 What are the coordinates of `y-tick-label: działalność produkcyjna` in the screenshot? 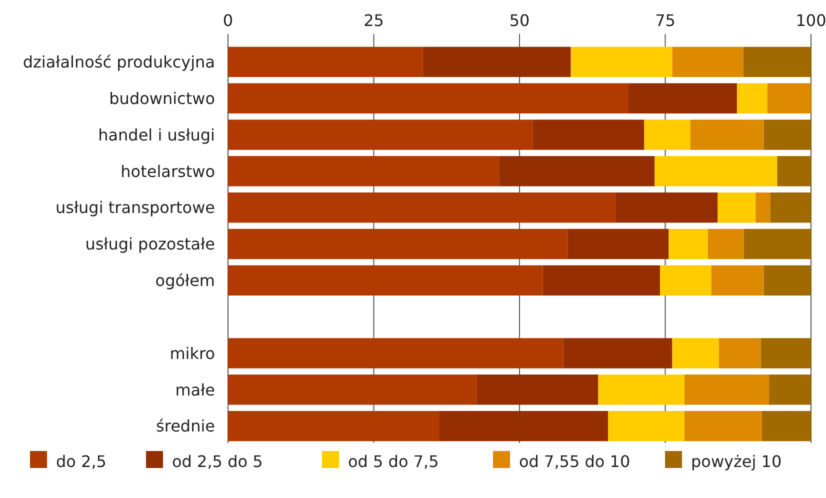 It's located at (118, 62).